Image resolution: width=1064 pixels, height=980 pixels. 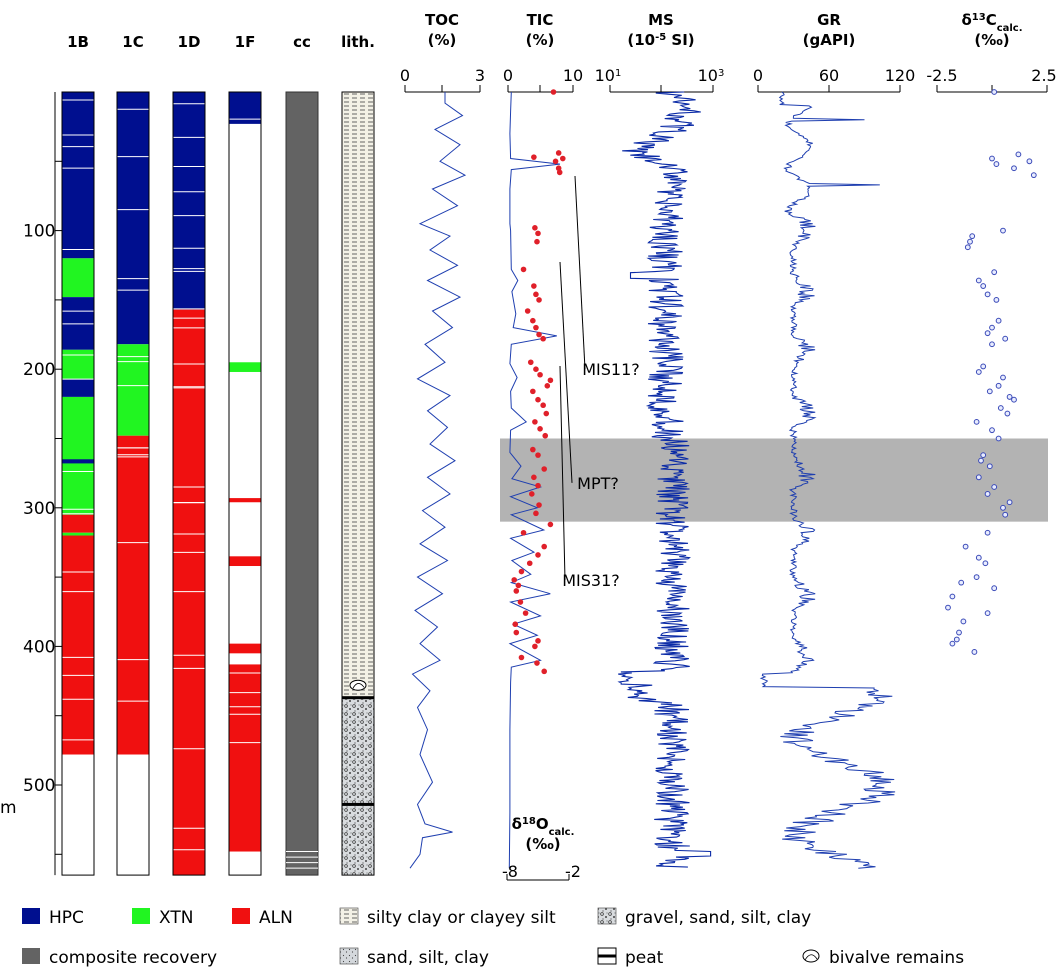 I want to click on band-layer, so click(x=774, y=480).